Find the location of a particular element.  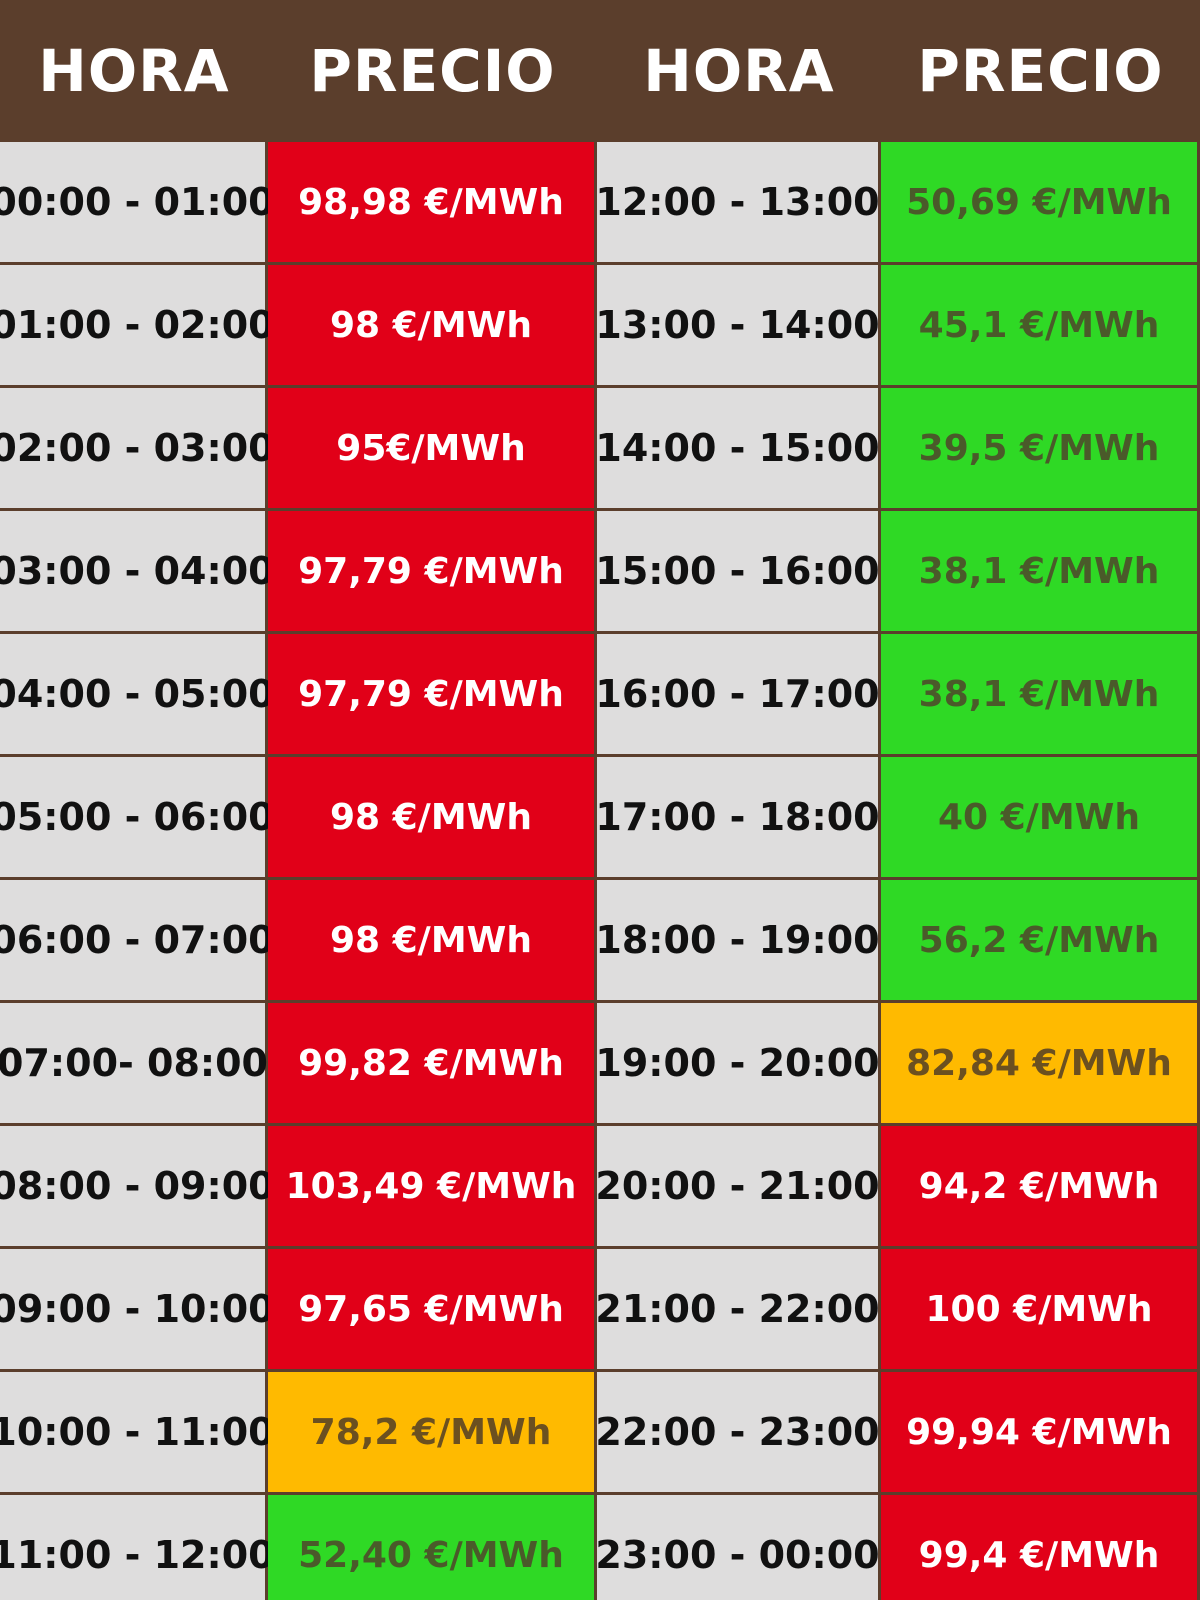

header-precio-left: PRECIO is located at coordinates (432, 71).